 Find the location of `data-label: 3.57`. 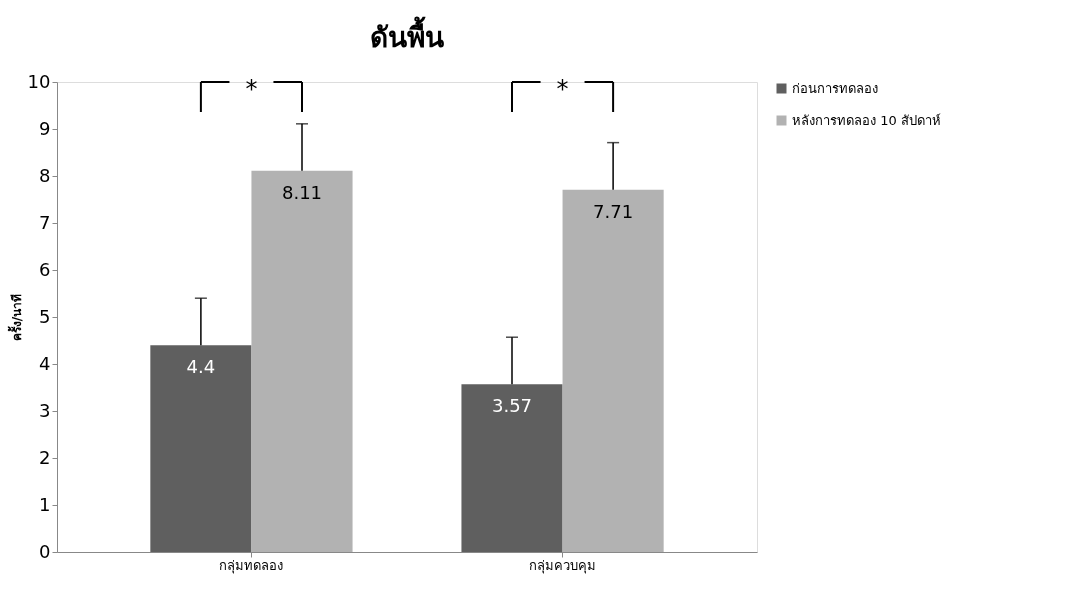

data-label: 3.57 is located at coordinates (512, 406).